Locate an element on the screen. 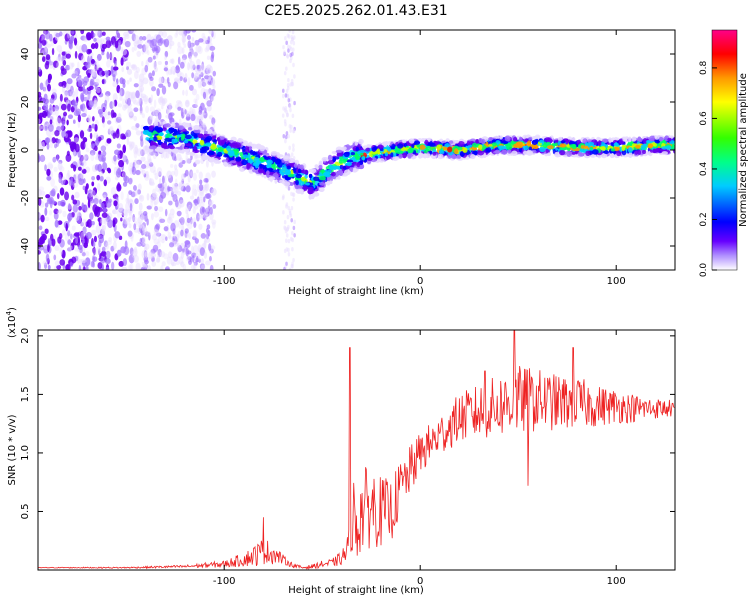 This screenshot has width=750, height=600. snr-x-tick-label: 100 is located at coordinates (616, 581).